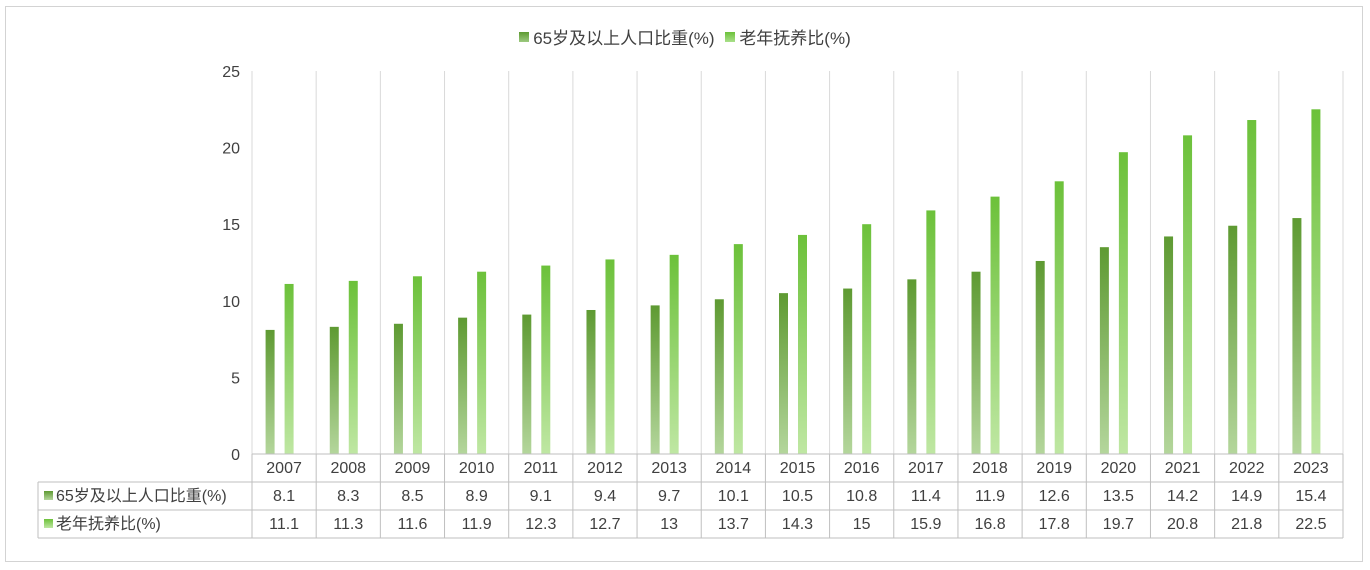 The image size is (1370, 570). Describe the element at coordinates (1183, 468) in the screenshot. I see `x-category-label: 2021` at that location.